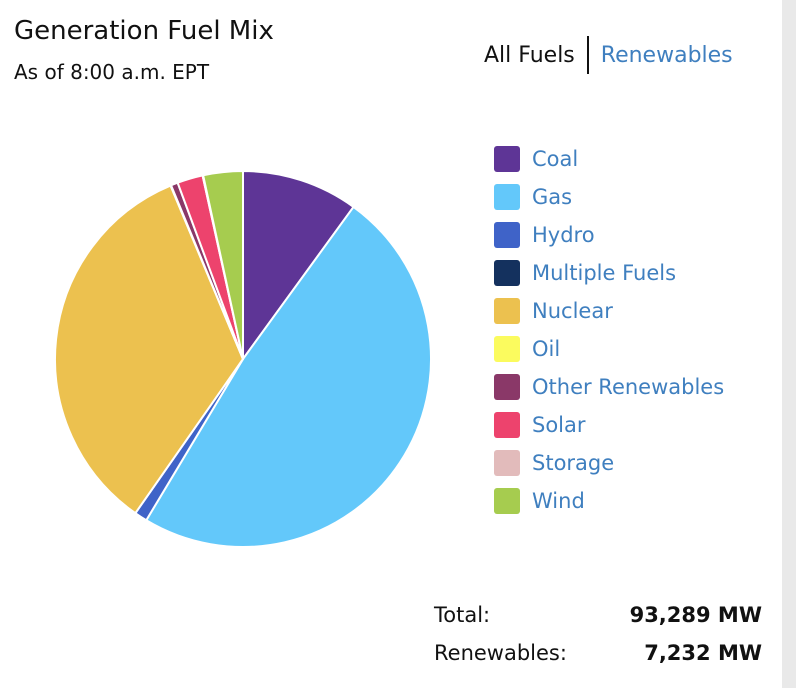 Image resolution: width=796 pixels, height=688 pixels. Describe the element at coordinates (609, 501) in the screenshot. I see `legend-item-wind: Wind` at that location.